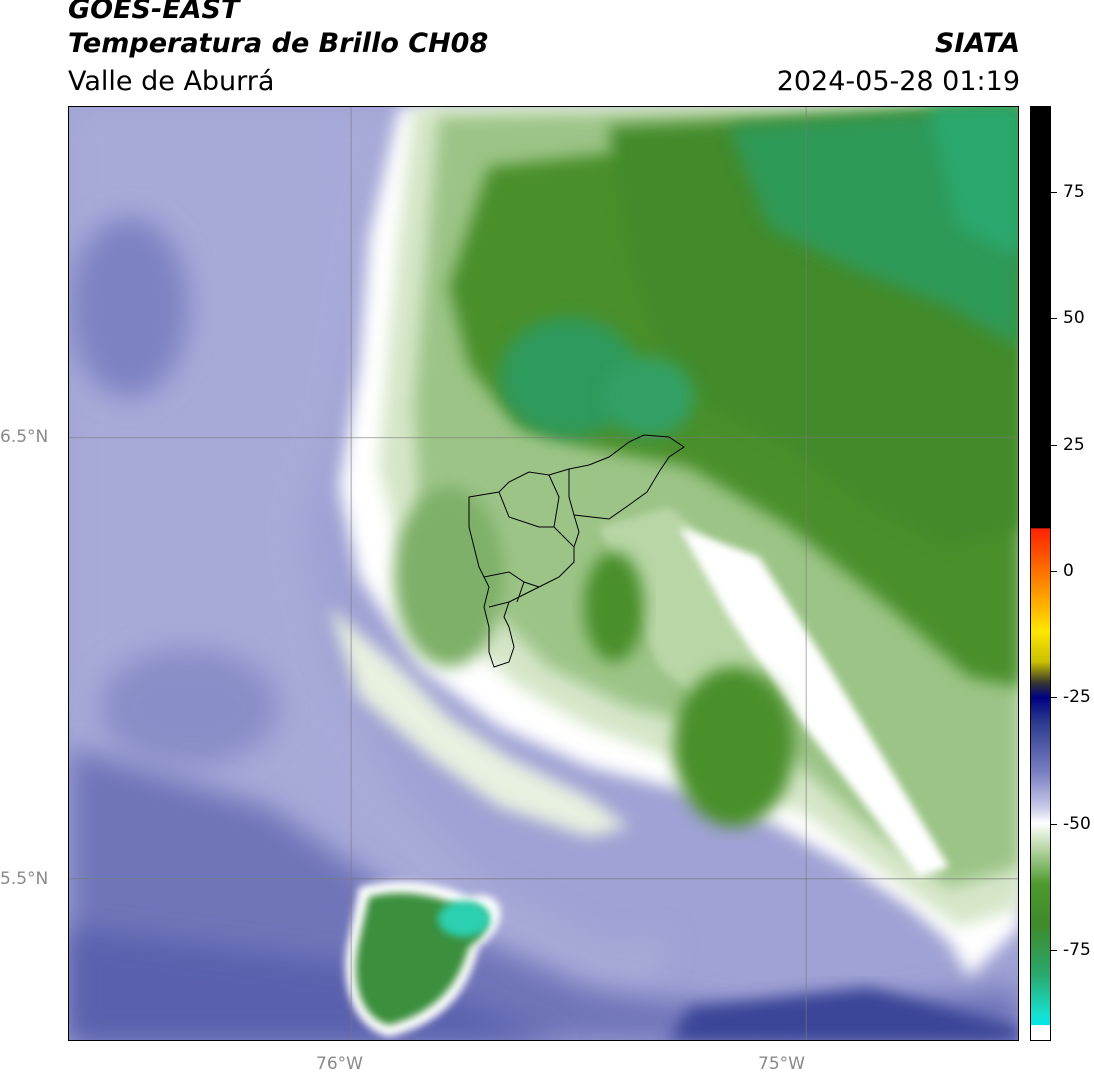  What do you see at coordinates (171, 81) in the screenshot?
I see `region-subtitle: Valle de Aburrá` at bounding box center [171, 81].